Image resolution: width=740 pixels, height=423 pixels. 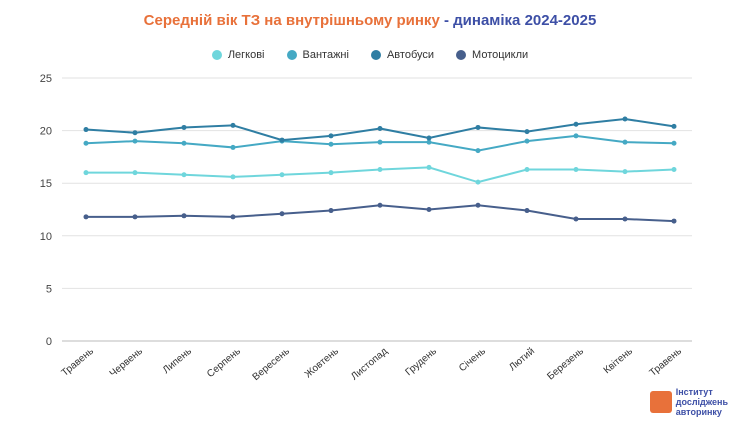 I want to click on x-tick-label: Жовтень, so click(x=322, y=363).